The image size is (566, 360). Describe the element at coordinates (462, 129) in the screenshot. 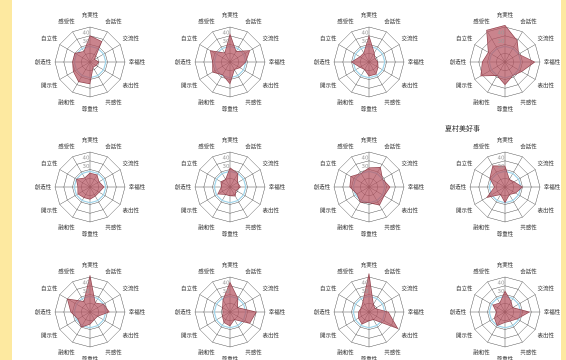

I see `chart-caption: 夏村美好事` at that location.